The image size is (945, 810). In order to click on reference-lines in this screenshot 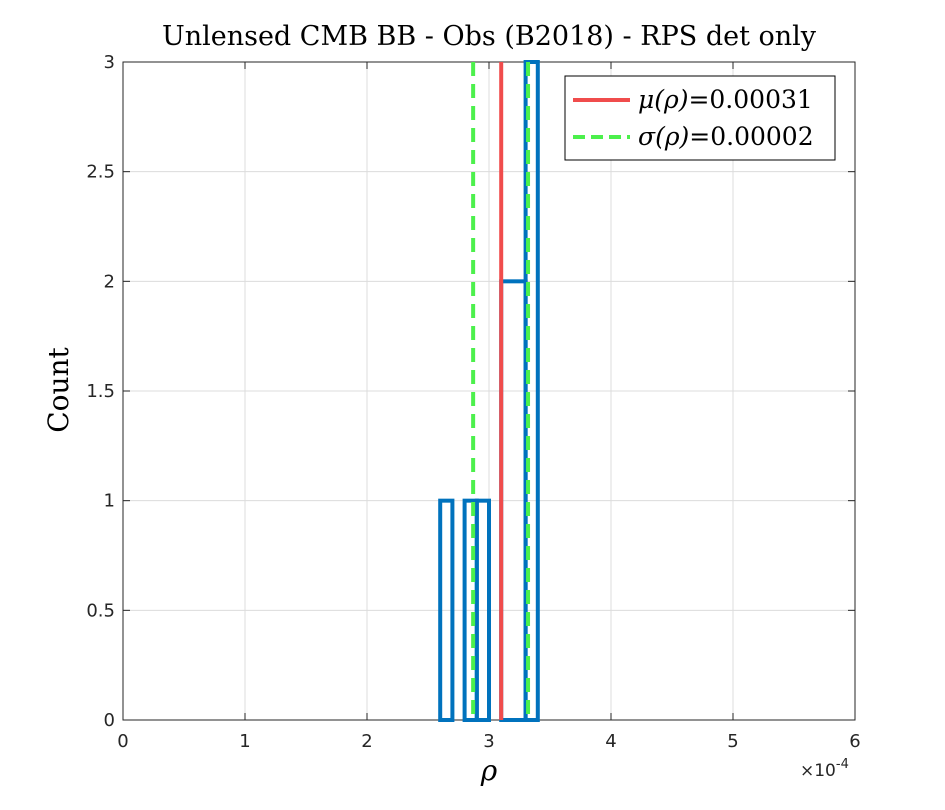, I will do `click(501, 391)`.